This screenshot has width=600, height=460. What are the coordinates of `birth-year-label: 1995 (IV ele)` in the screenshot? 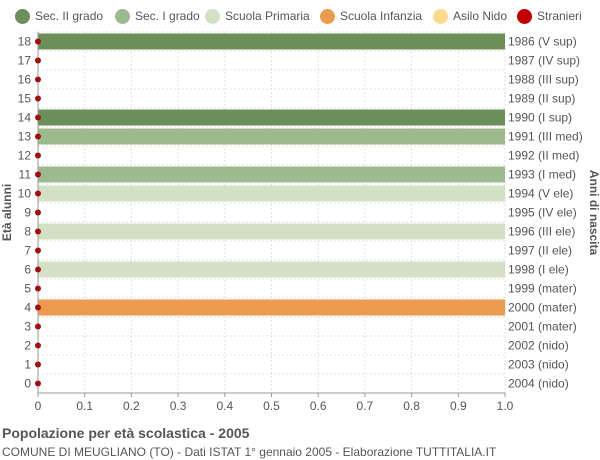 It's located at (542, 213).